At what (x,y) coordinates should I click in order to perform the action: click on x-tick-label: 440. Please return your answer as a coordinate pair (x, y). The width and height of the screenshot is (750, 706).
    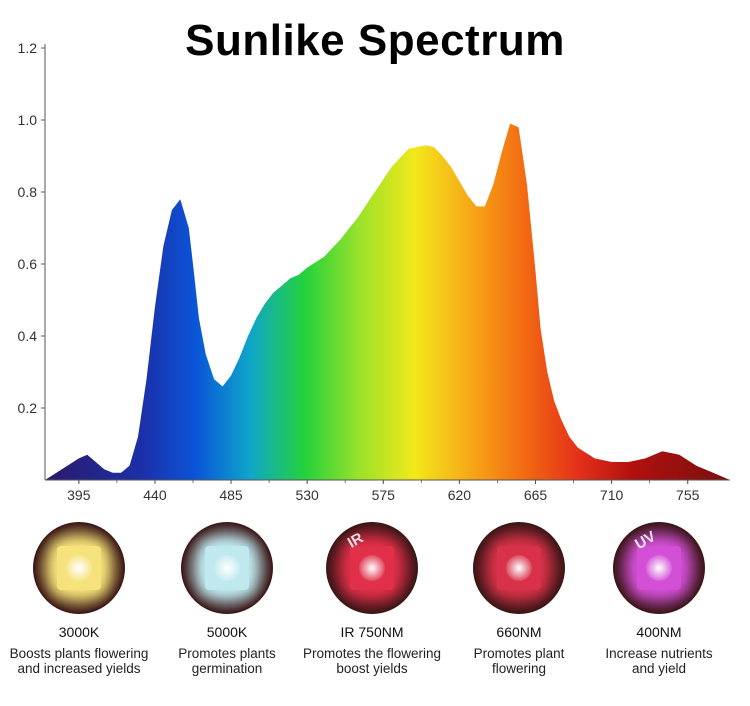
    Looking at the image, I should click on (155, 495).